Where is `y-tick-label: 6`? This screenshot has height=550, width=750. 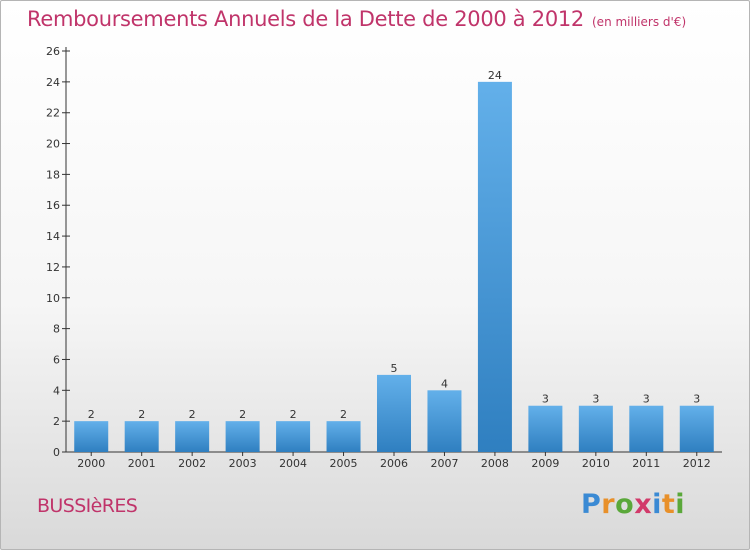
y-tick-label: 6 is located at coordinates (56, 359).